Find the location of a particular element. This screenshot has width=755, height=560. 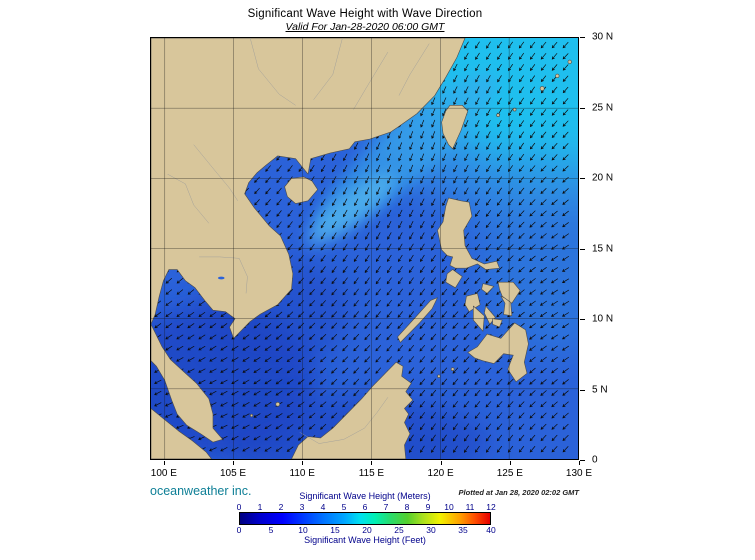

feet-tick-label: 30 is located at coordinates (431, 530).